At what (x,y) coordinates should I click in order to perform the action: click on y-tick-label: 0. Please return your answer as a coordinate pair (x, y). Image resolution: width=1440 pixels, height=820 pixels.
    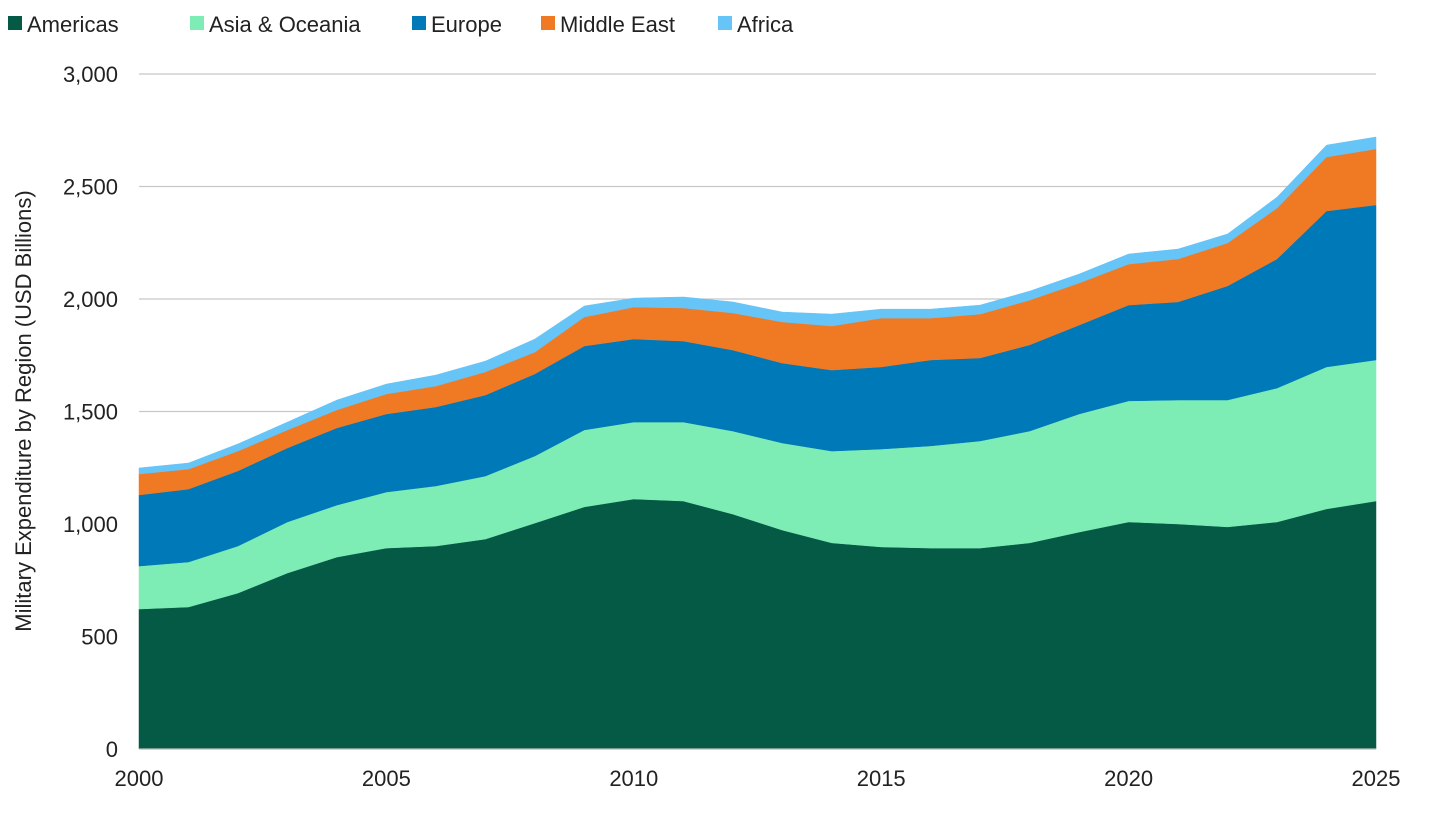
    Looking at the image, I should click on (112, 749).